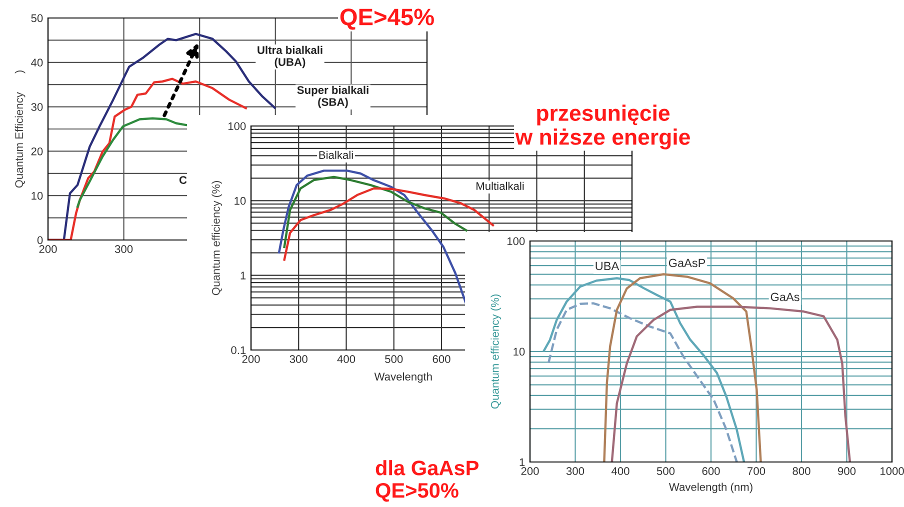  Describe the element at coordinates (847, 471) in the screenshot. I see `x-tick-label: 900` at that location.